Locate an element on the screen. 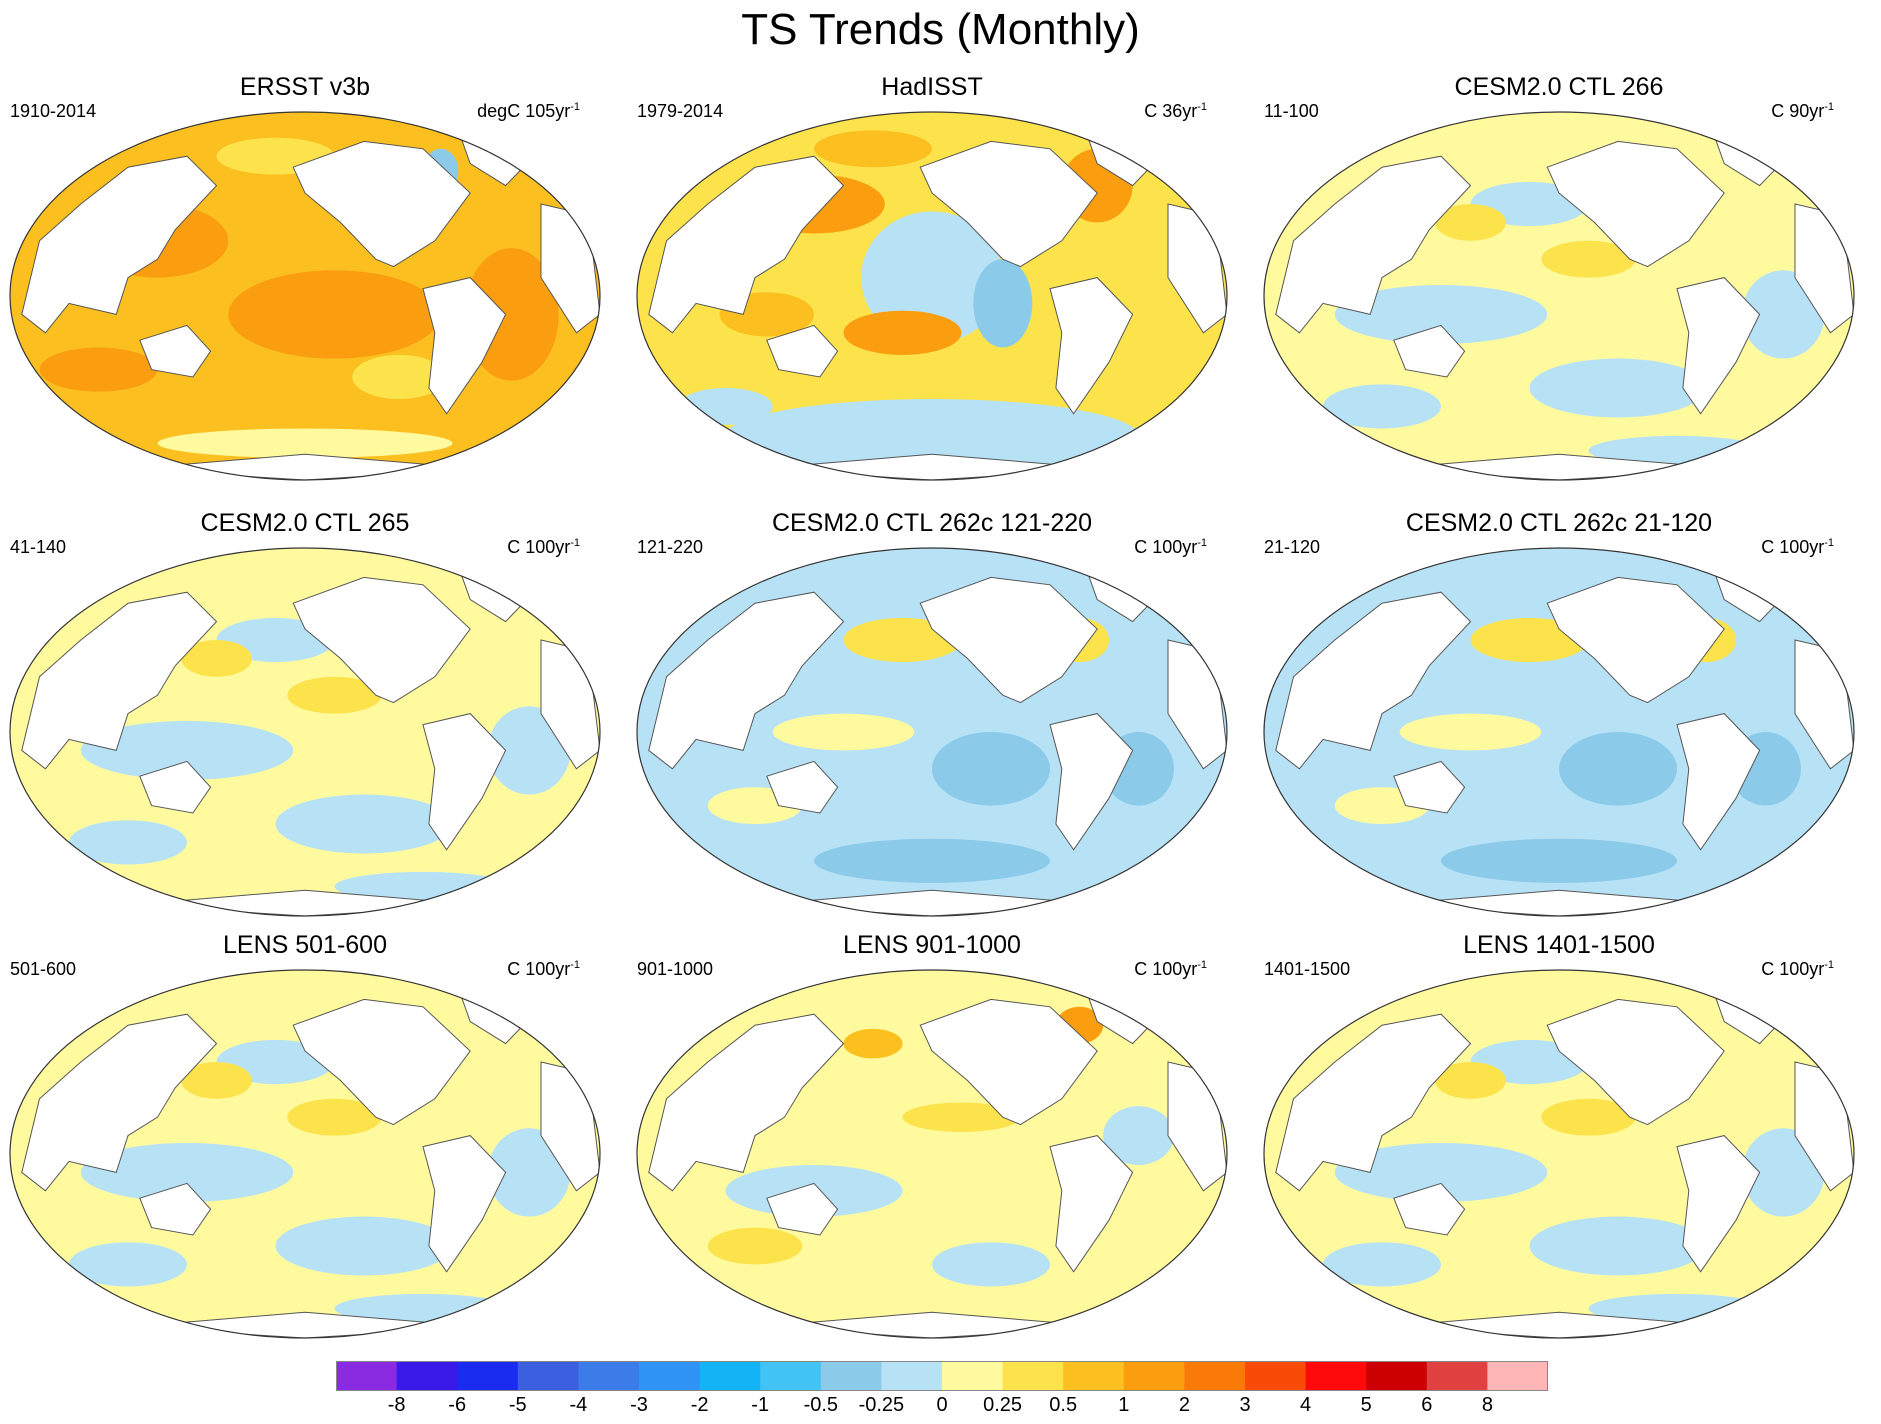 The image size is (1881, 1424). colorbar-tick-label: 3 is located at coordinates (1245, 1405).